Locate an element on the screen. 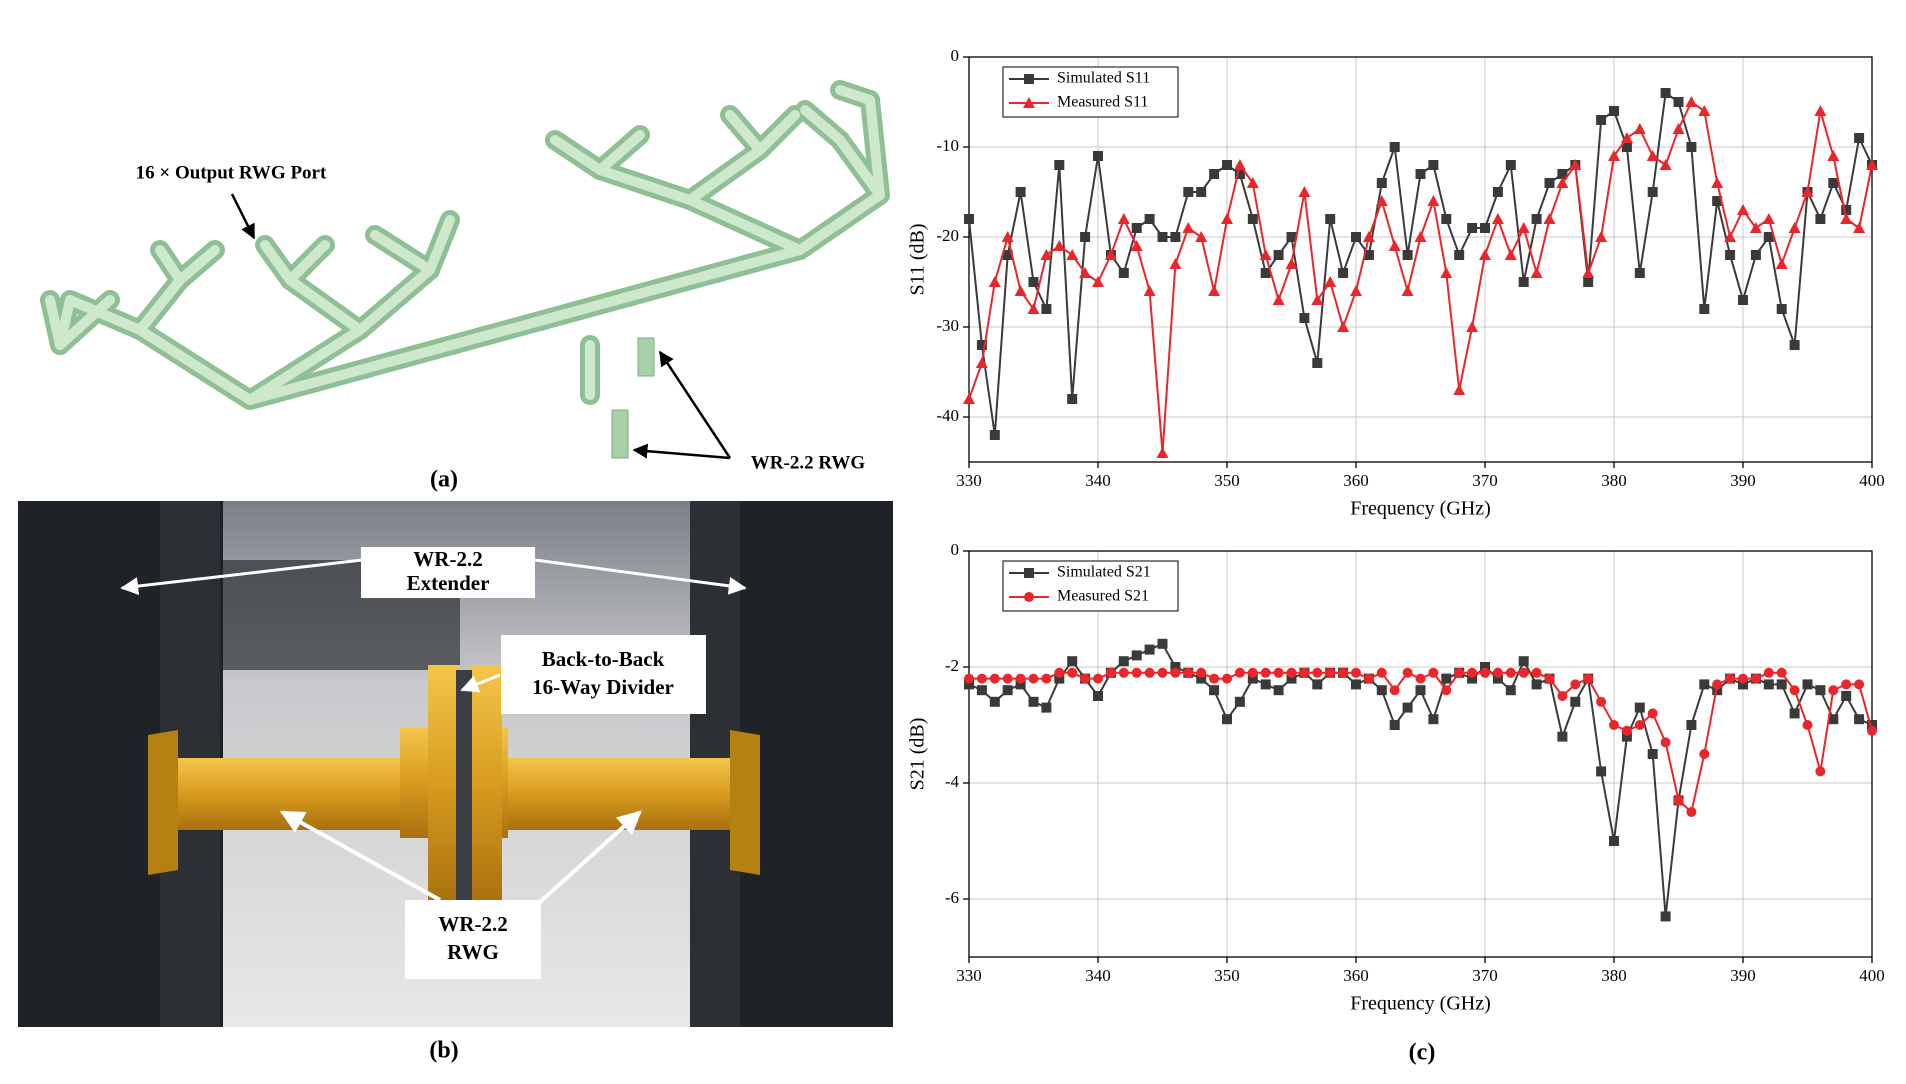 Image resolution: width=1906 pixels, height=1084 pixels. label-box is located at coordinates (473, 939).